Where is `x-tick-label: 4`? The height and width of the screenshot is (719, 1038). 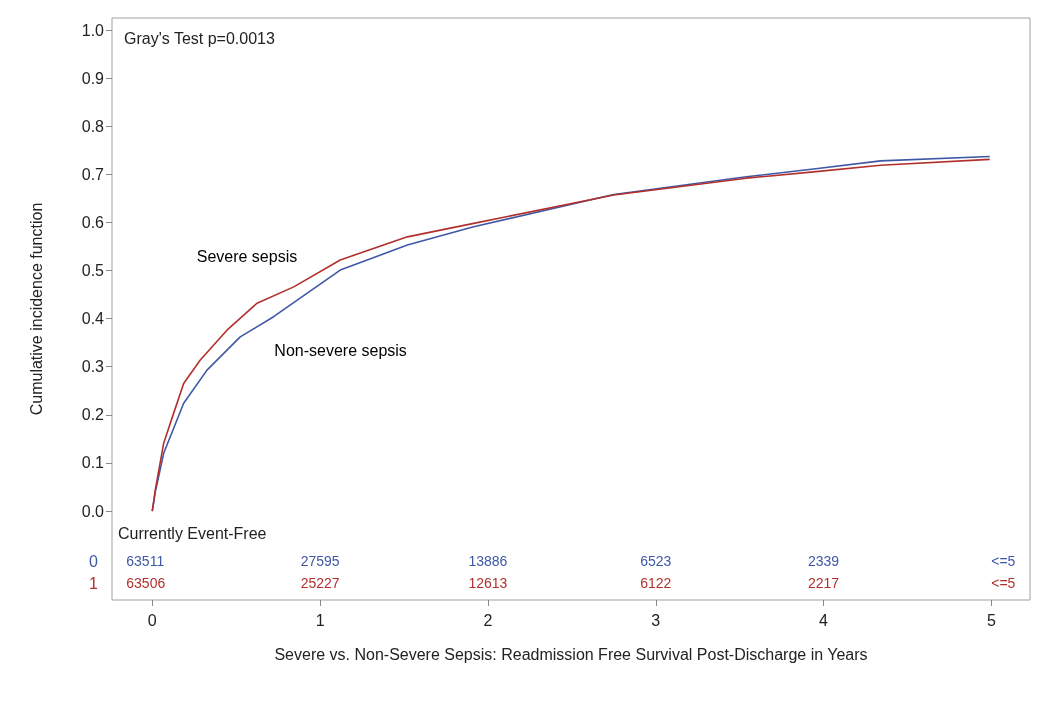 x-tick-label: 4 is located at coordinates (824, 620).